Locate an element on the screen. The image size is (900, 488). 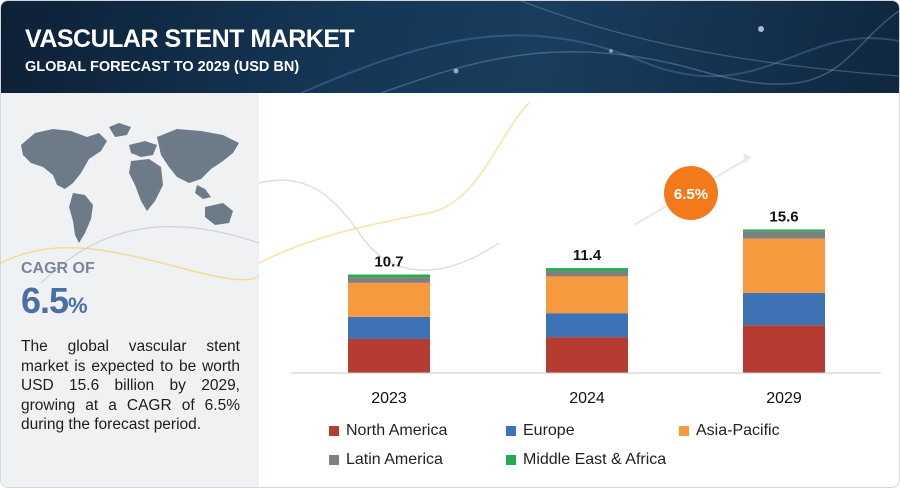
cagr-badge-label: 6.5% is located at coordinates (691, 194).